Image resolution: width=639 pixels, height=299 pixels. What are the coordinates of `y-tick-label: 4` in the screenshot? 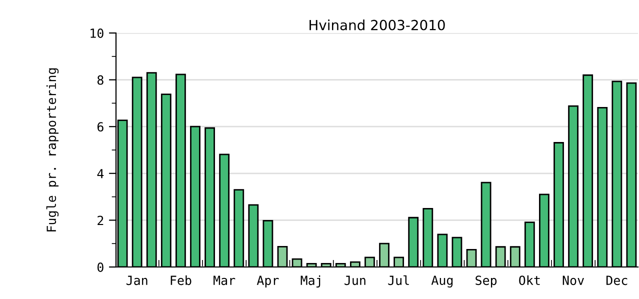 It's located at (100, 173).